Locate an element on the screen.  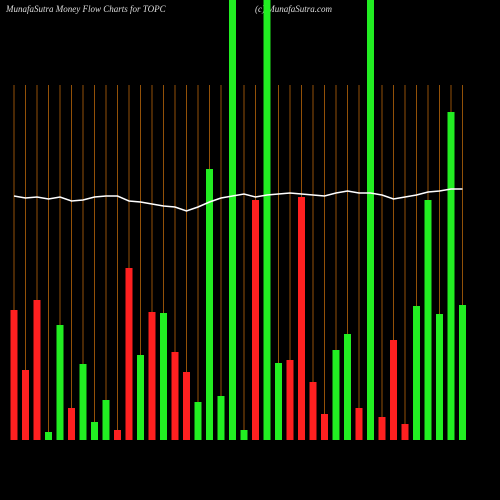
chart-subtitle: (c) MunafaSutra.com is located at coordinates (293, 9).